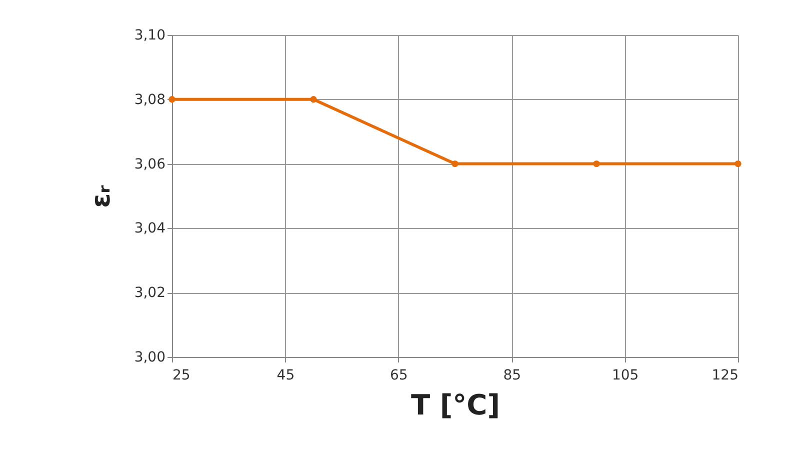 This screenshot has width=792, height=464. Describe the element at coordinates (625, 376) in the screenshot. I see `x-tick-label: 105` at that location.